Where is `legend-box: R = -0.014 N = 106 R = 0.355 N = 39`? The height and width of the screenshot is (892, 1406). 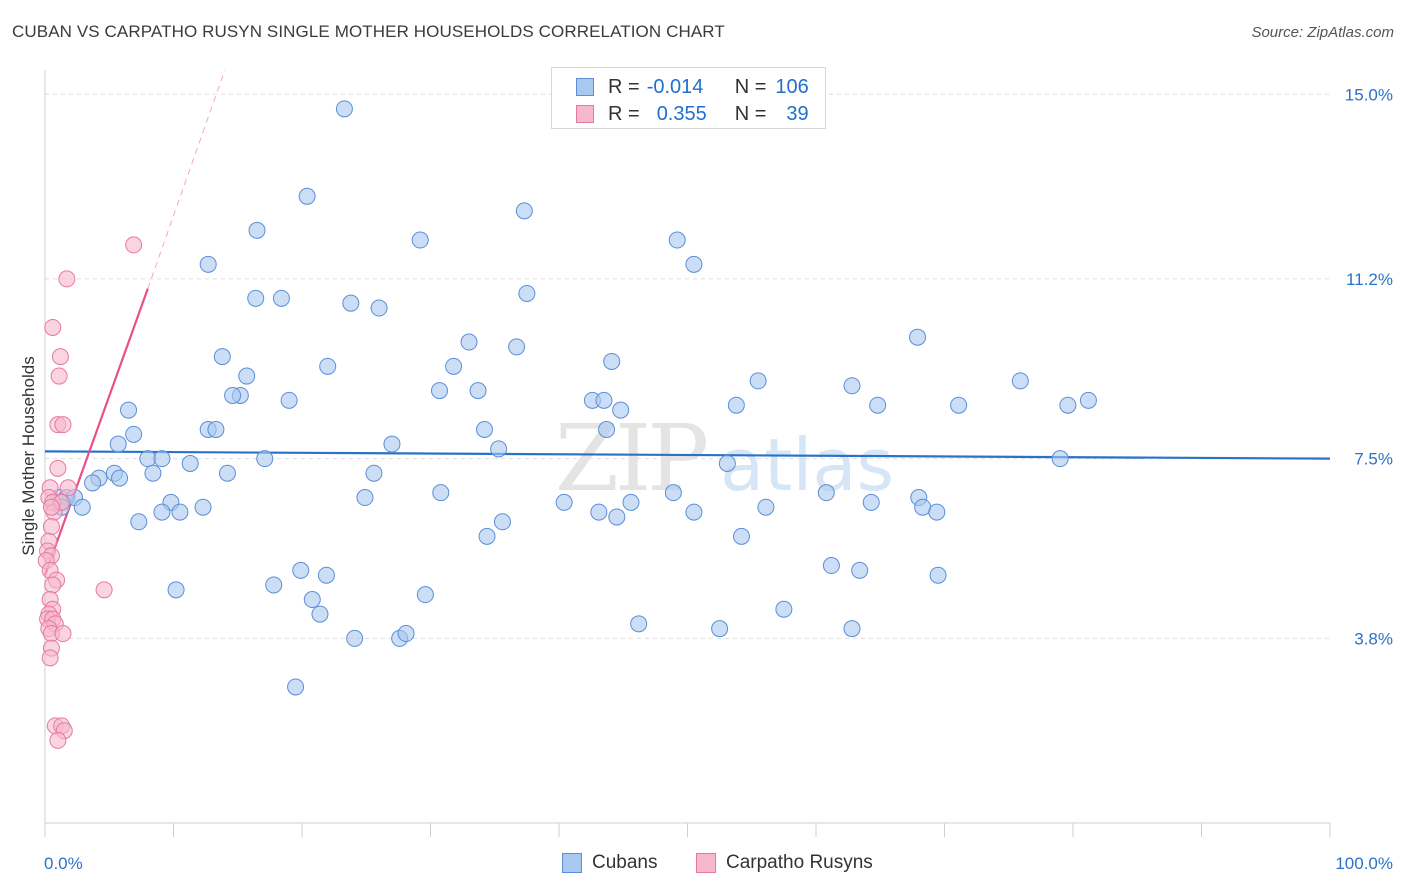 legend-box: R = -0.014 N = 106 R = 0.355 N = 39 is located at coordinates (688, 98).